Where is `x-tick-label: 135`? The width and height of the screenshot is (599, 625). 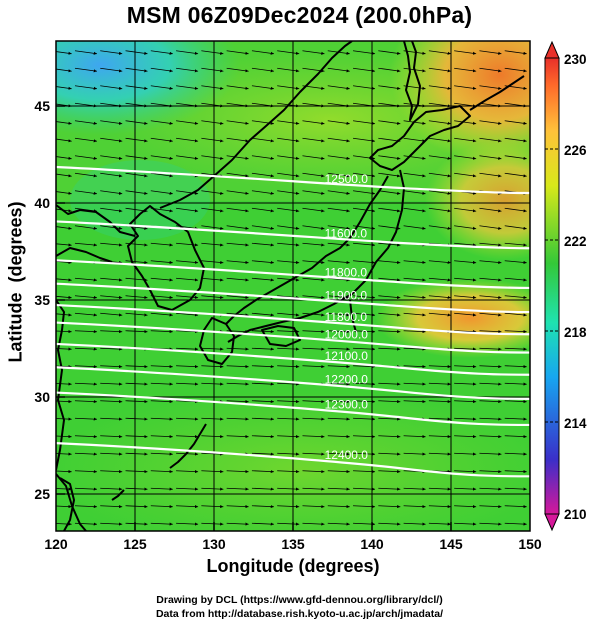
x-tick-label: 135 is located at coordinates (293, 544).